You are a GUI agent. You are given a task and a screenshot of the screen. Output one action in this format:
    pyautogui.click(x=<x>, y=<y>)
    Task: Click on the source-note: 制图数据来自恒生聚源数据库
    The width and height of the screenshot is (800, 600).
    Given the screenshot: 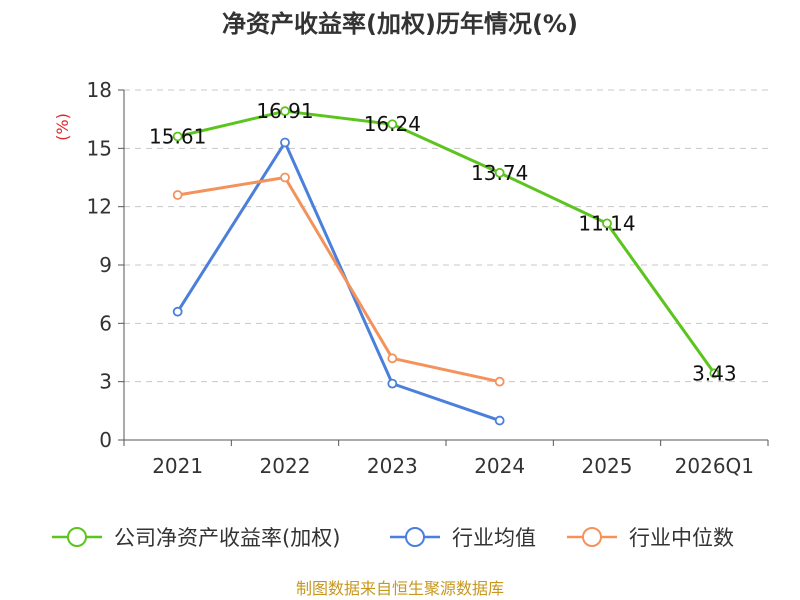 What is the action you would take?
    pyautogui.click(x=400, y=588)
    